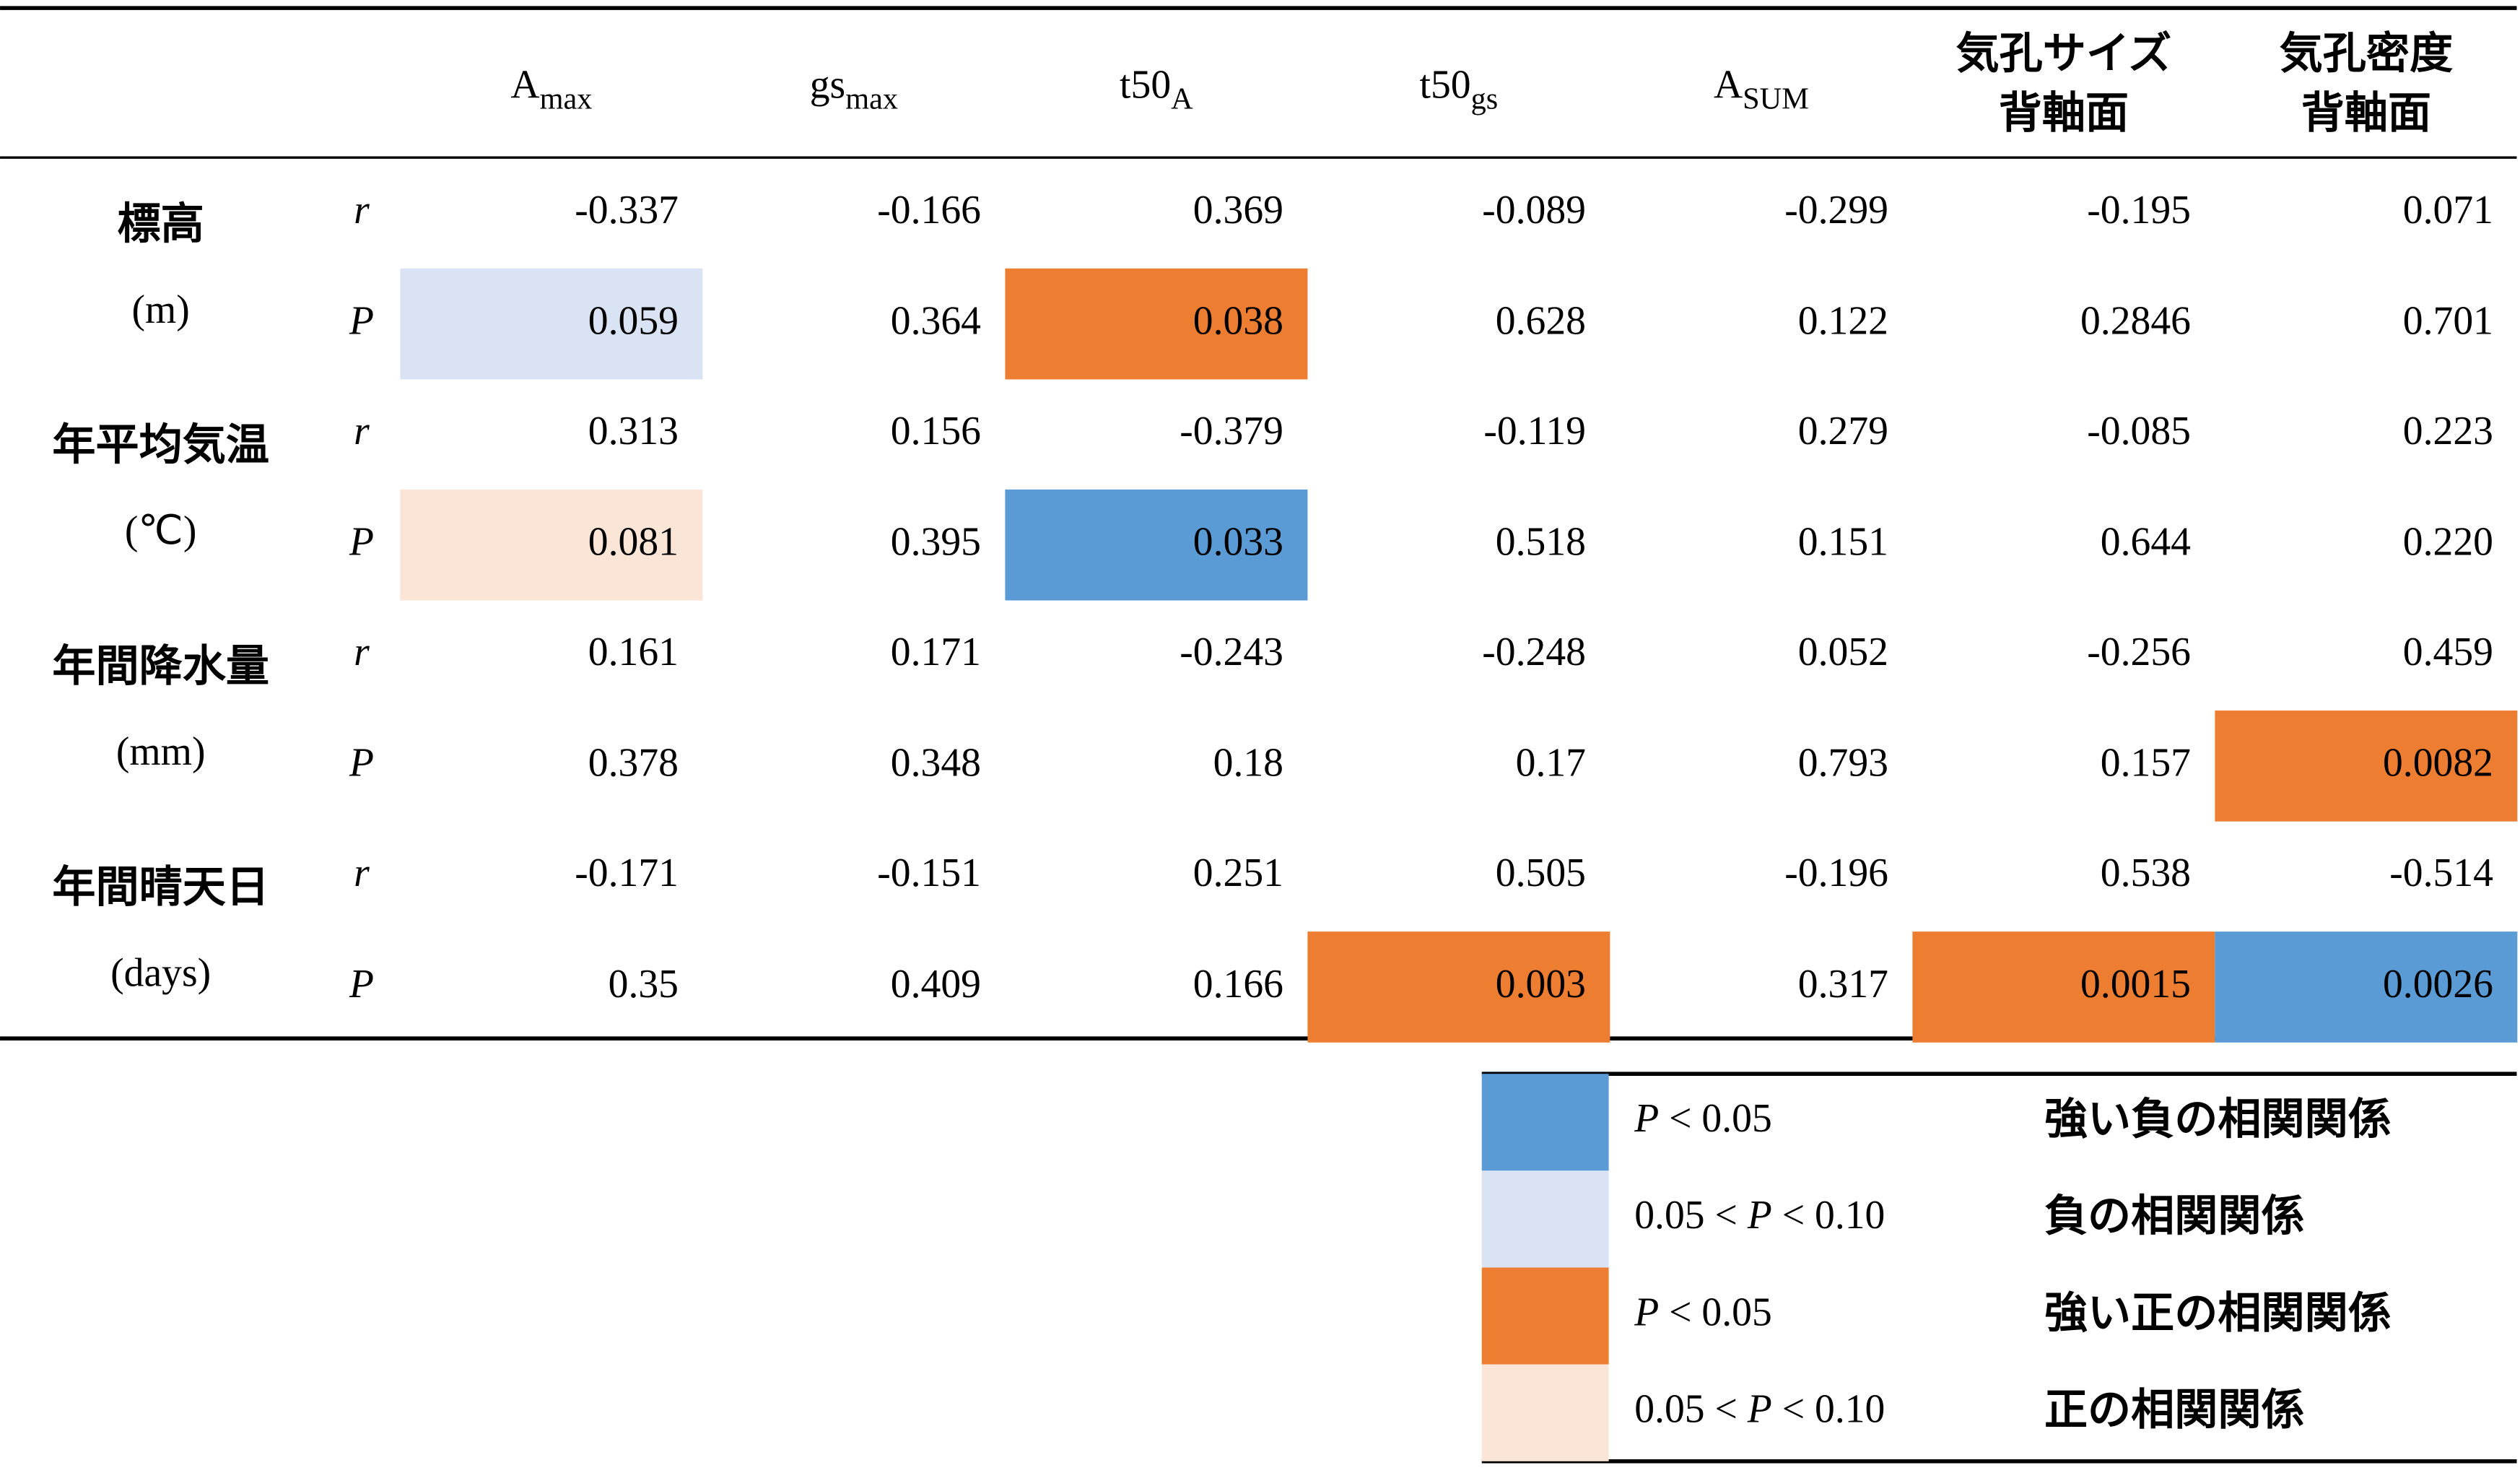 This screenshot has height=1473, width=2520. I want to click on r-value: 0.538, so click(2146, 873).